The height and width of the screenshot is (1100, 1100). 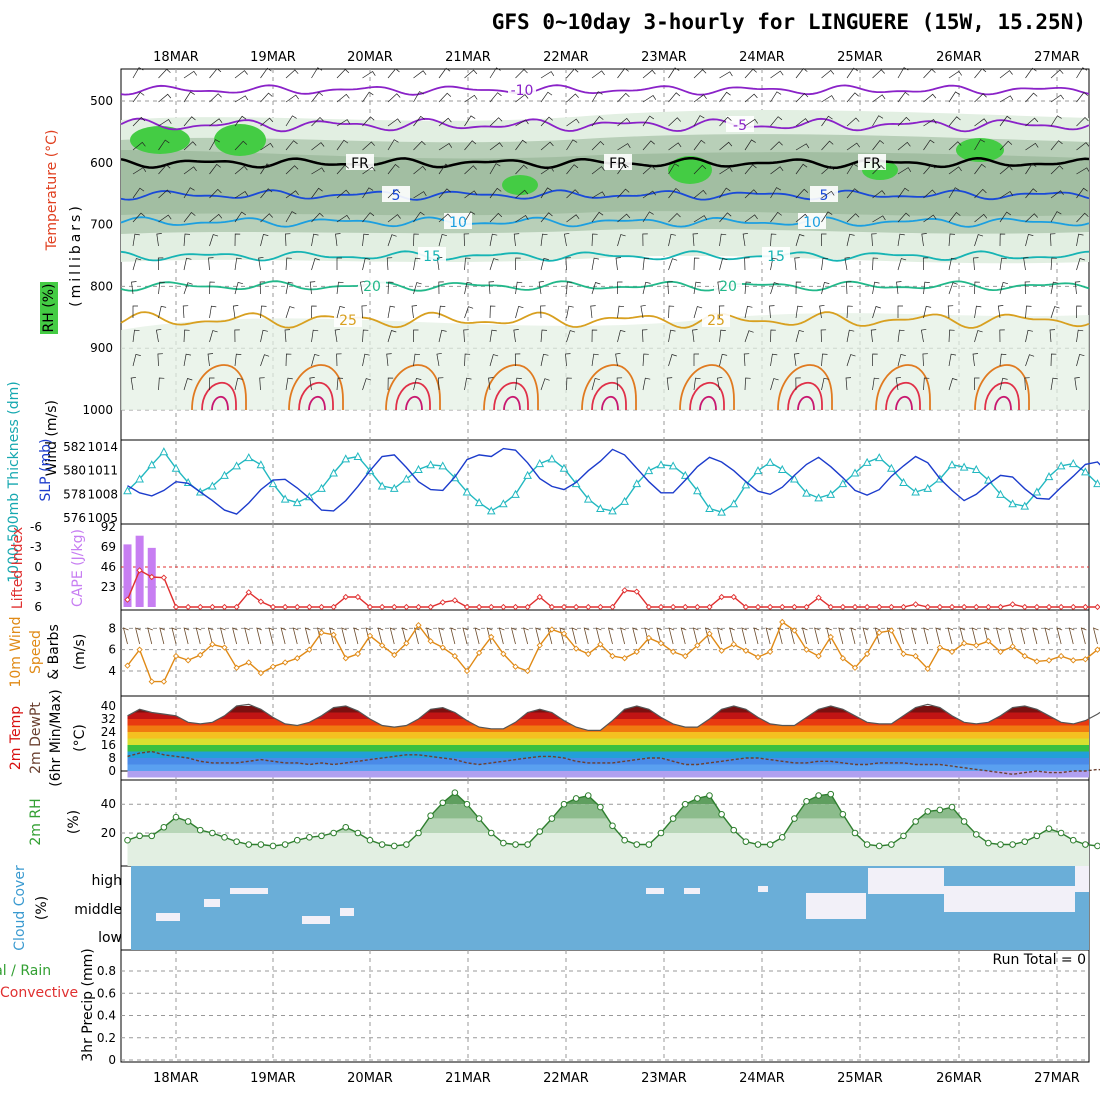 What do you see at coordinates (106, 993) in the screenshot?
I see `precip-tick-0.6: 0.6` at bounding box center [106, 993].